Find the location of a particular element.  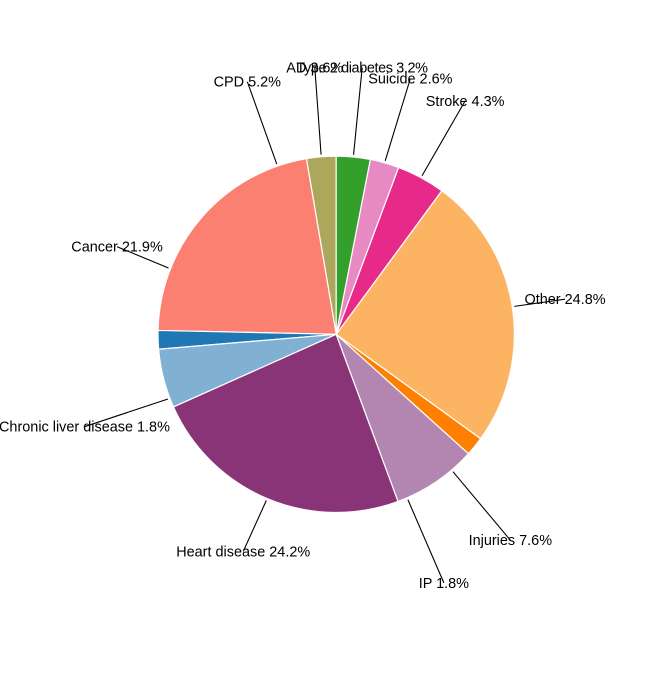

svg-text: IP 1.8% is located at coordinates (444, 584).